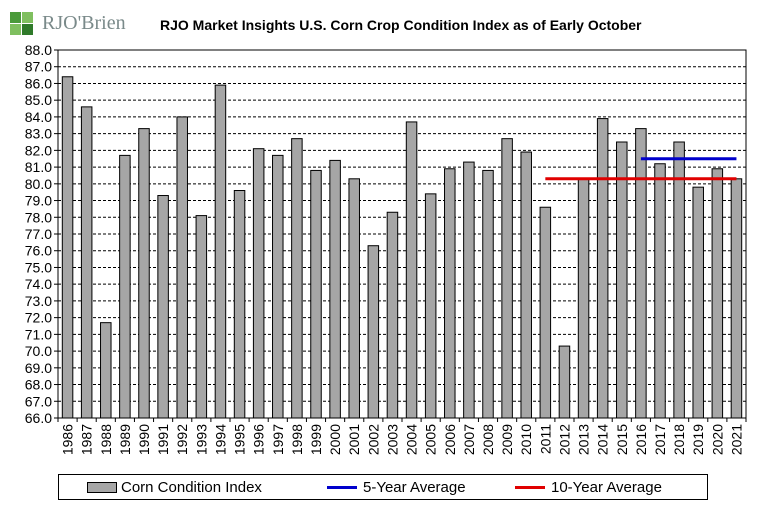 The width and height of the screenshot is (763, 516). What do you see at coordinates (526, 439) in the screenshot?
I see `x-tick-label-2010: 2010` at bounding box center [526, 439].